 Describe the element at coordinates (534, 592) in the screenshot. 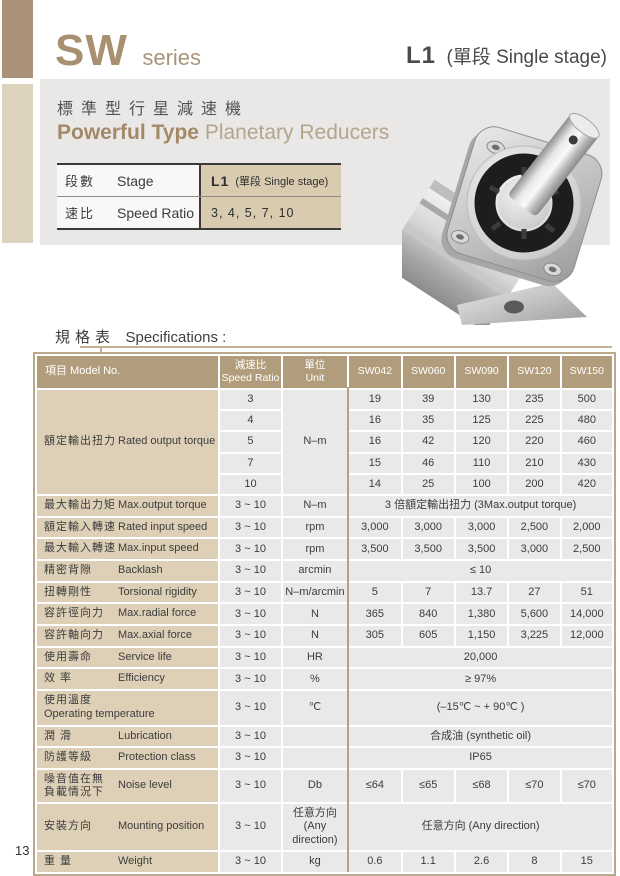

I see `spec-cell-value: 27` at that location.